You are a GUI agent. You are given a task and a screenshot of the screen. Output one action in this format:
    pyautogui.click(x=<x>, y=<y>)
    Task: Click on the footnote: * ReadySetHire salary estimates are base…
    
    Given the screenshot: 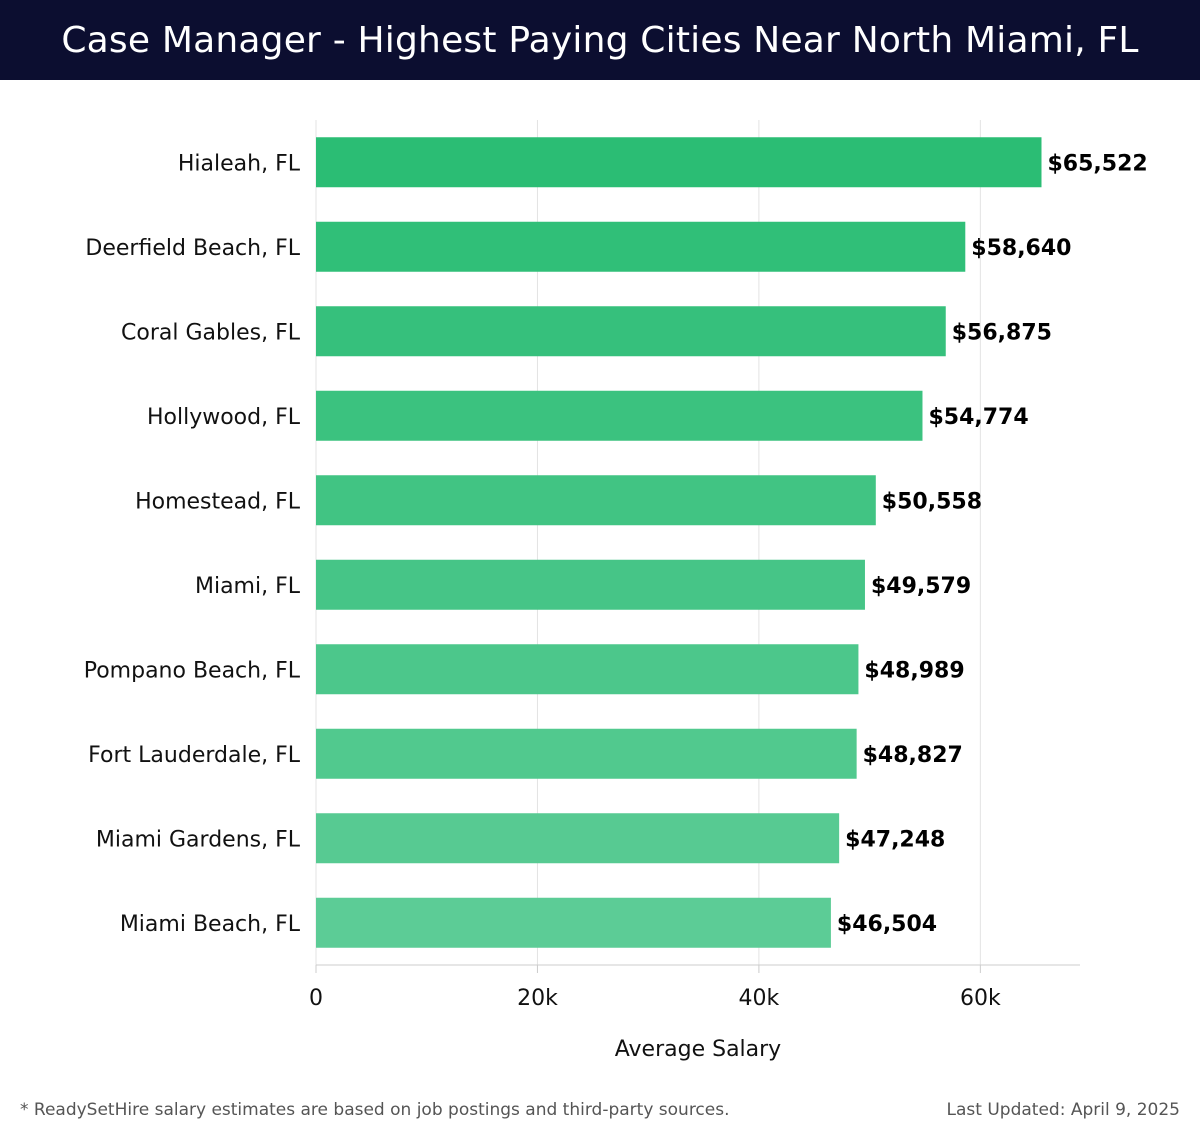 What is the action you would take?
    pyautogui.click(x=375, y=1110)
    